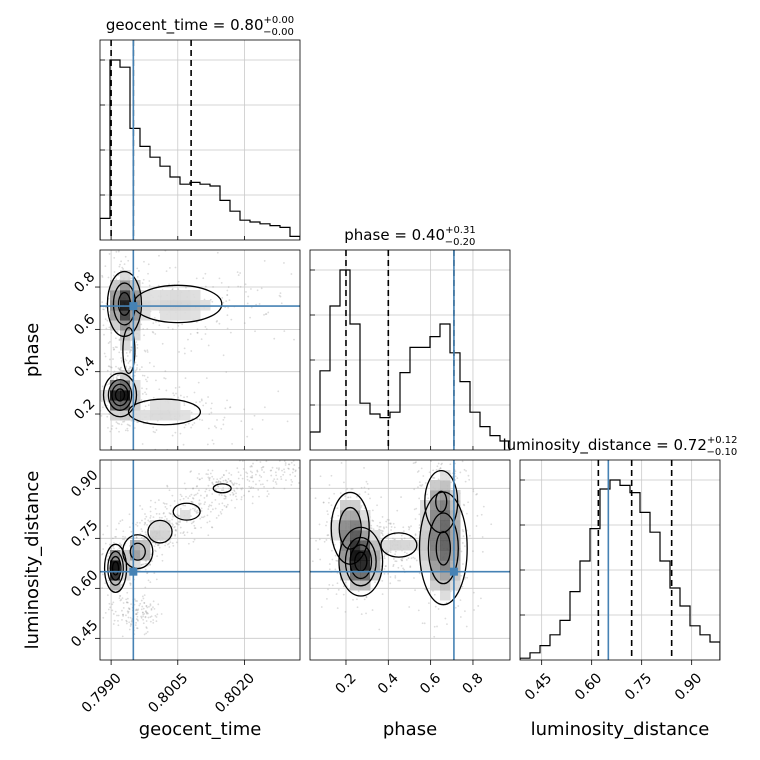 The height and width of the screenshot is (760, 760). What do you see at coordinates (278, 32) in the screenshot?
I see `title-minus-geocent_time: −0.00` at bounding box center [278, 32].